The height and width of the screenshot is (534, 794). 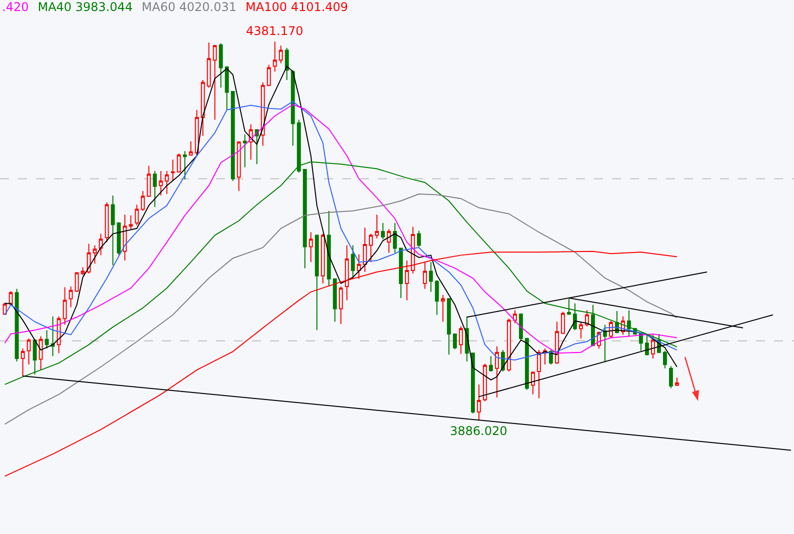 What do you see at coordinates (297, 7) in the screenshot?
I see `text: MA100 4101.409` at bounding box center [297, 7].